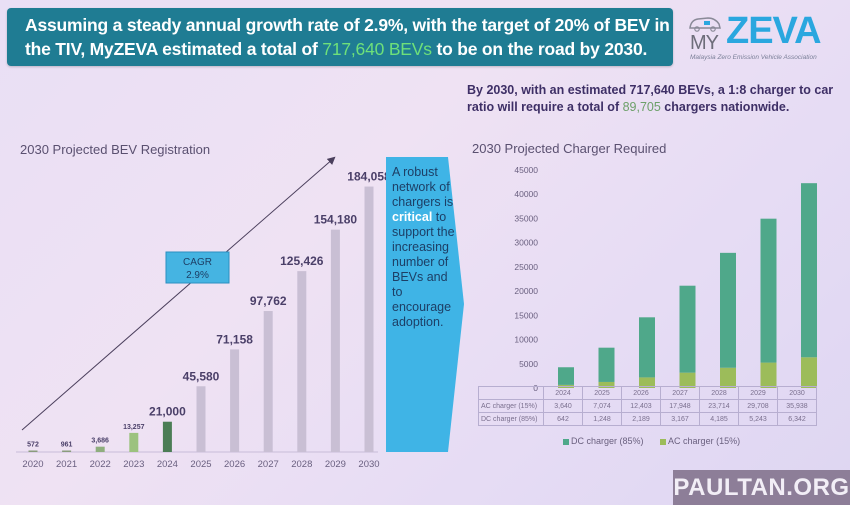 The width and height of the screenshot is (850, 505). I want to click on bar-2022, so click(100, 449).